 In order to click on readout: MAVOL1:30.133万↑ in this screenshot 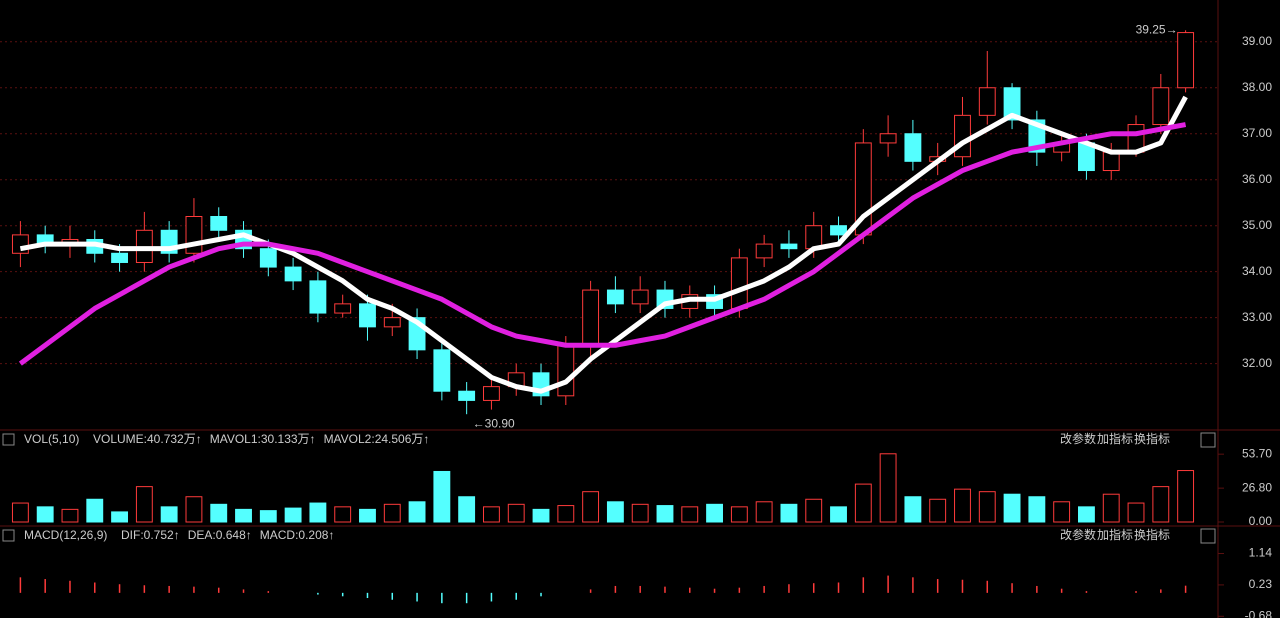, I will do `click(263, 439)`.